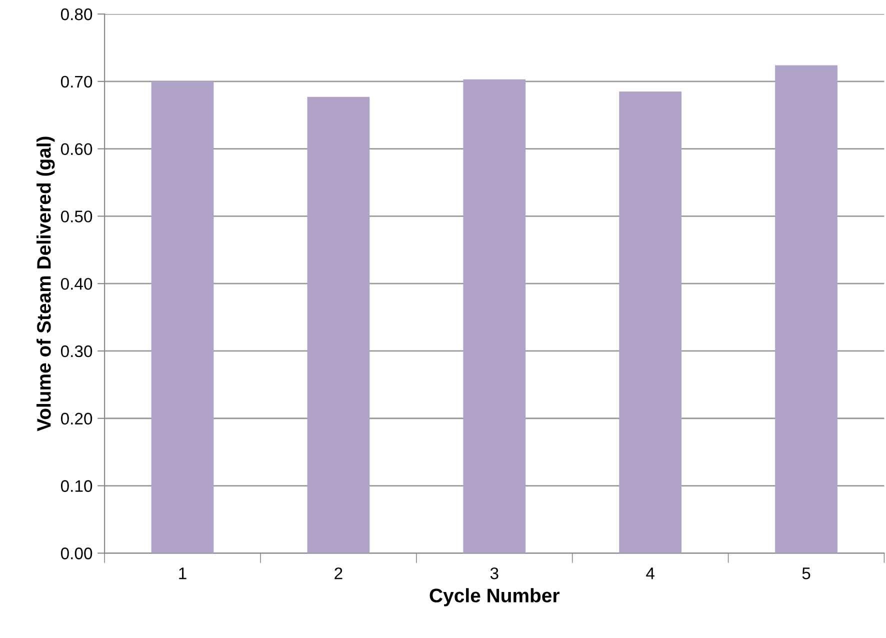  Describe the element at coordinates (76, 82) in the screenshot. I see `y-tick-label: 0.70` at that location.